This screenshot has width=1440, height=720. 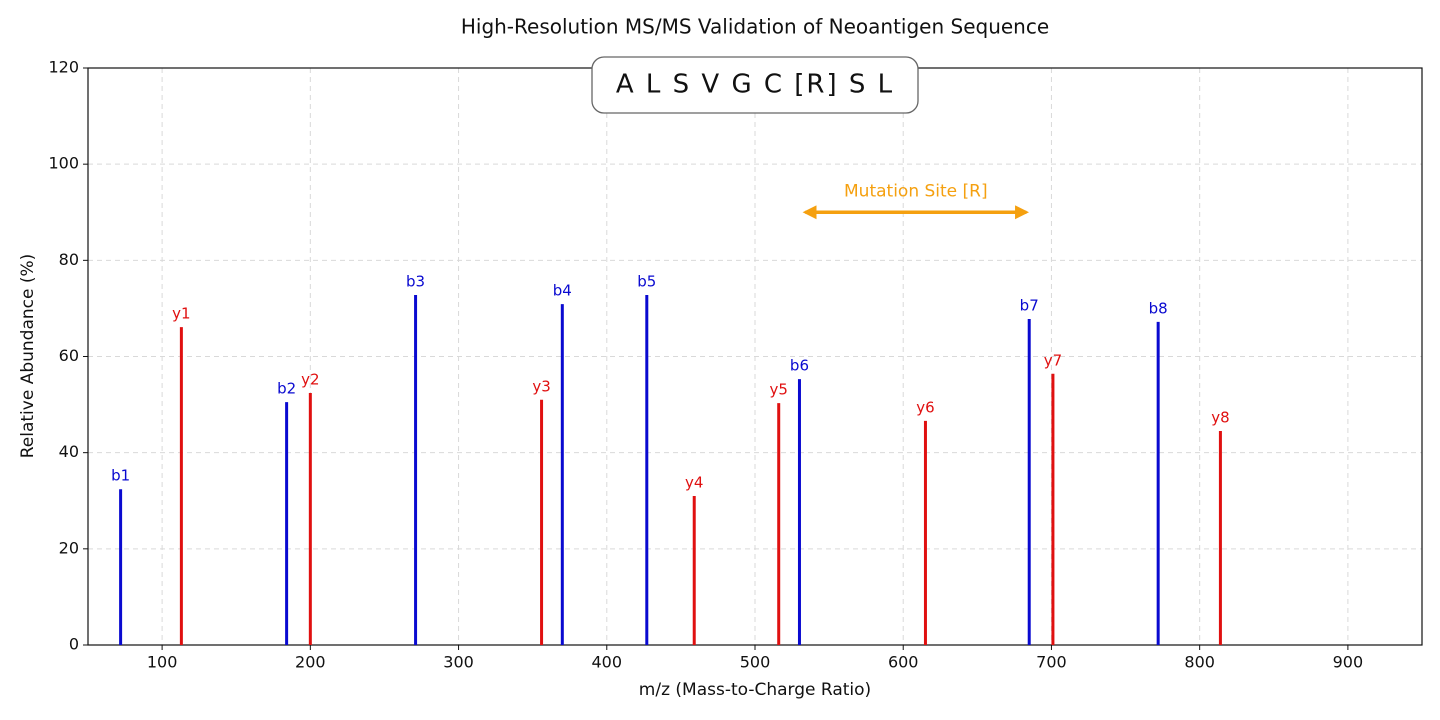 I want to click on sequence-label: A L S V G C [R] S L, so click(x=755, y=85).